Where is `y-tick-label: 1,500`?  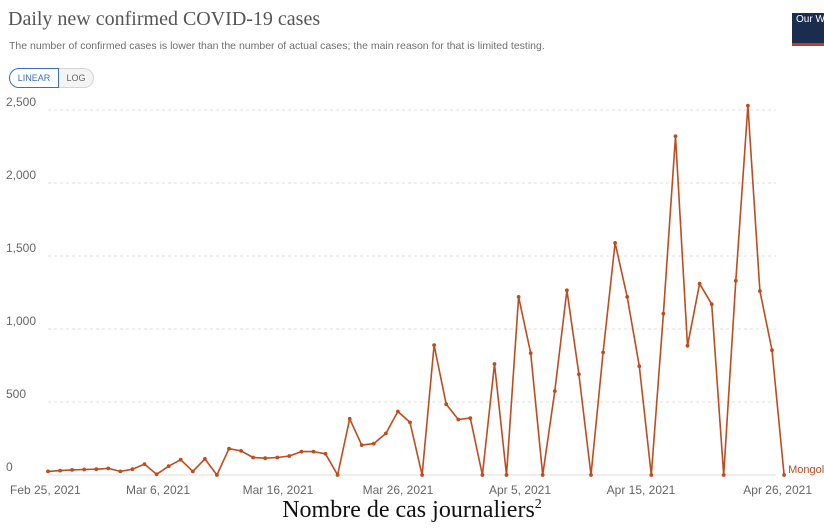 y-tick-label: 1,500 is located at coordinates (21, 248).